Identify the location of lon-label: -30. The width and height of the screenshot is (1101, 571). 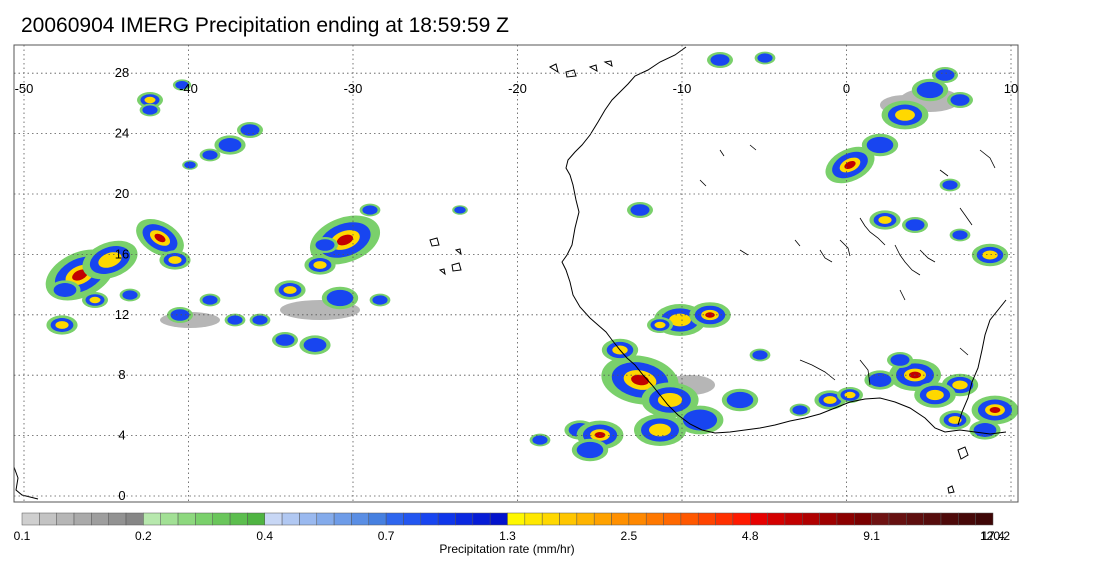
(353, 88).